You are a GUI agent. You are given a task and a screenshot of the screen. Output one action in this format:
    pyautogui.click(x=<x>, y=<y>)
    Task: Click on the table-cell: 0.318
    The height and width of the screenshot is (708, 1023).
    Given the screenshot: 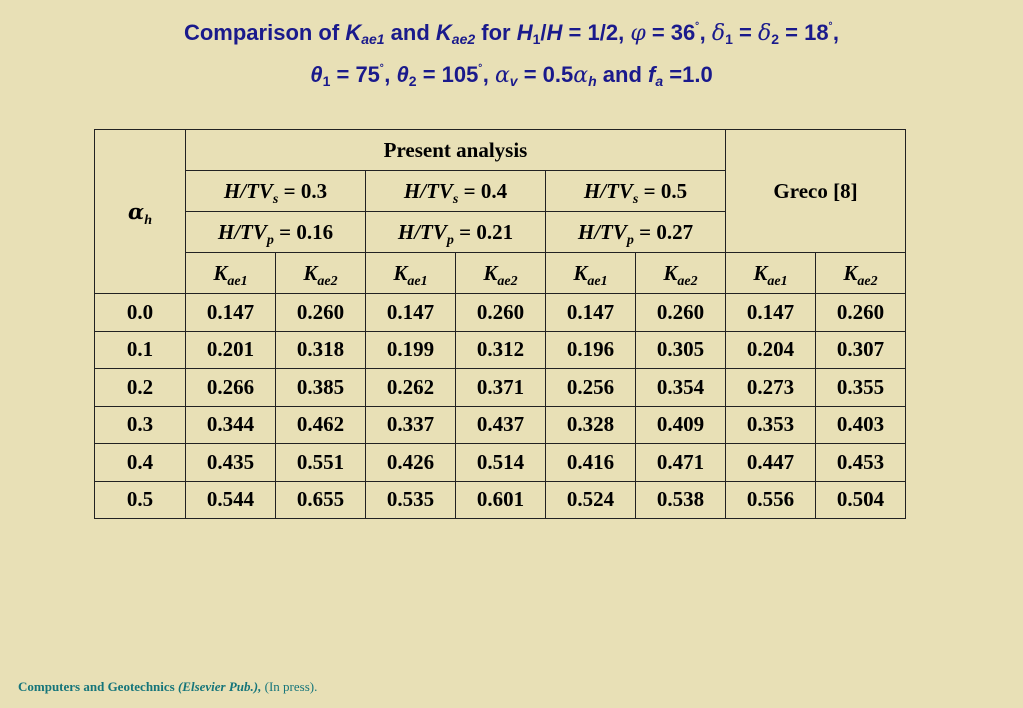 What is the action you would take?
    pyautogui.click(x=320, y=349)
    